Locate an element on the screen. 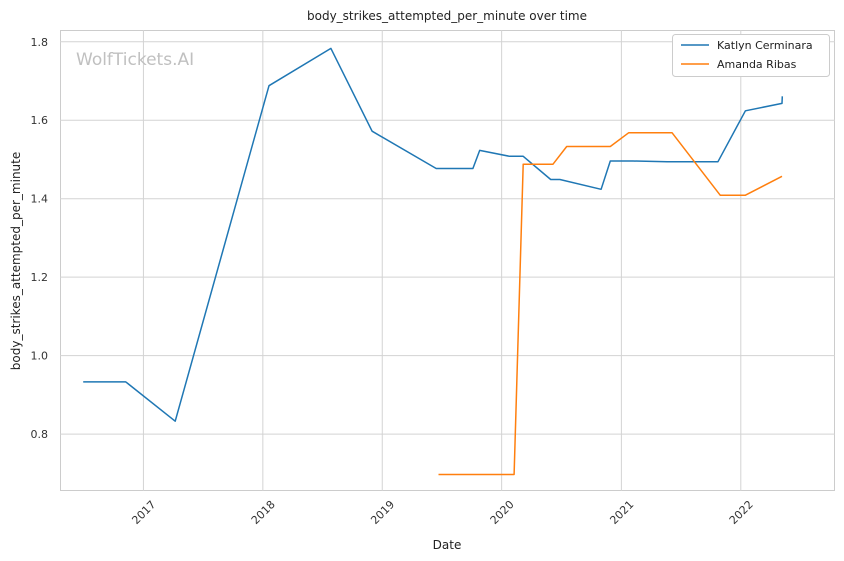  legend-box is located at coordinates (751, 55).